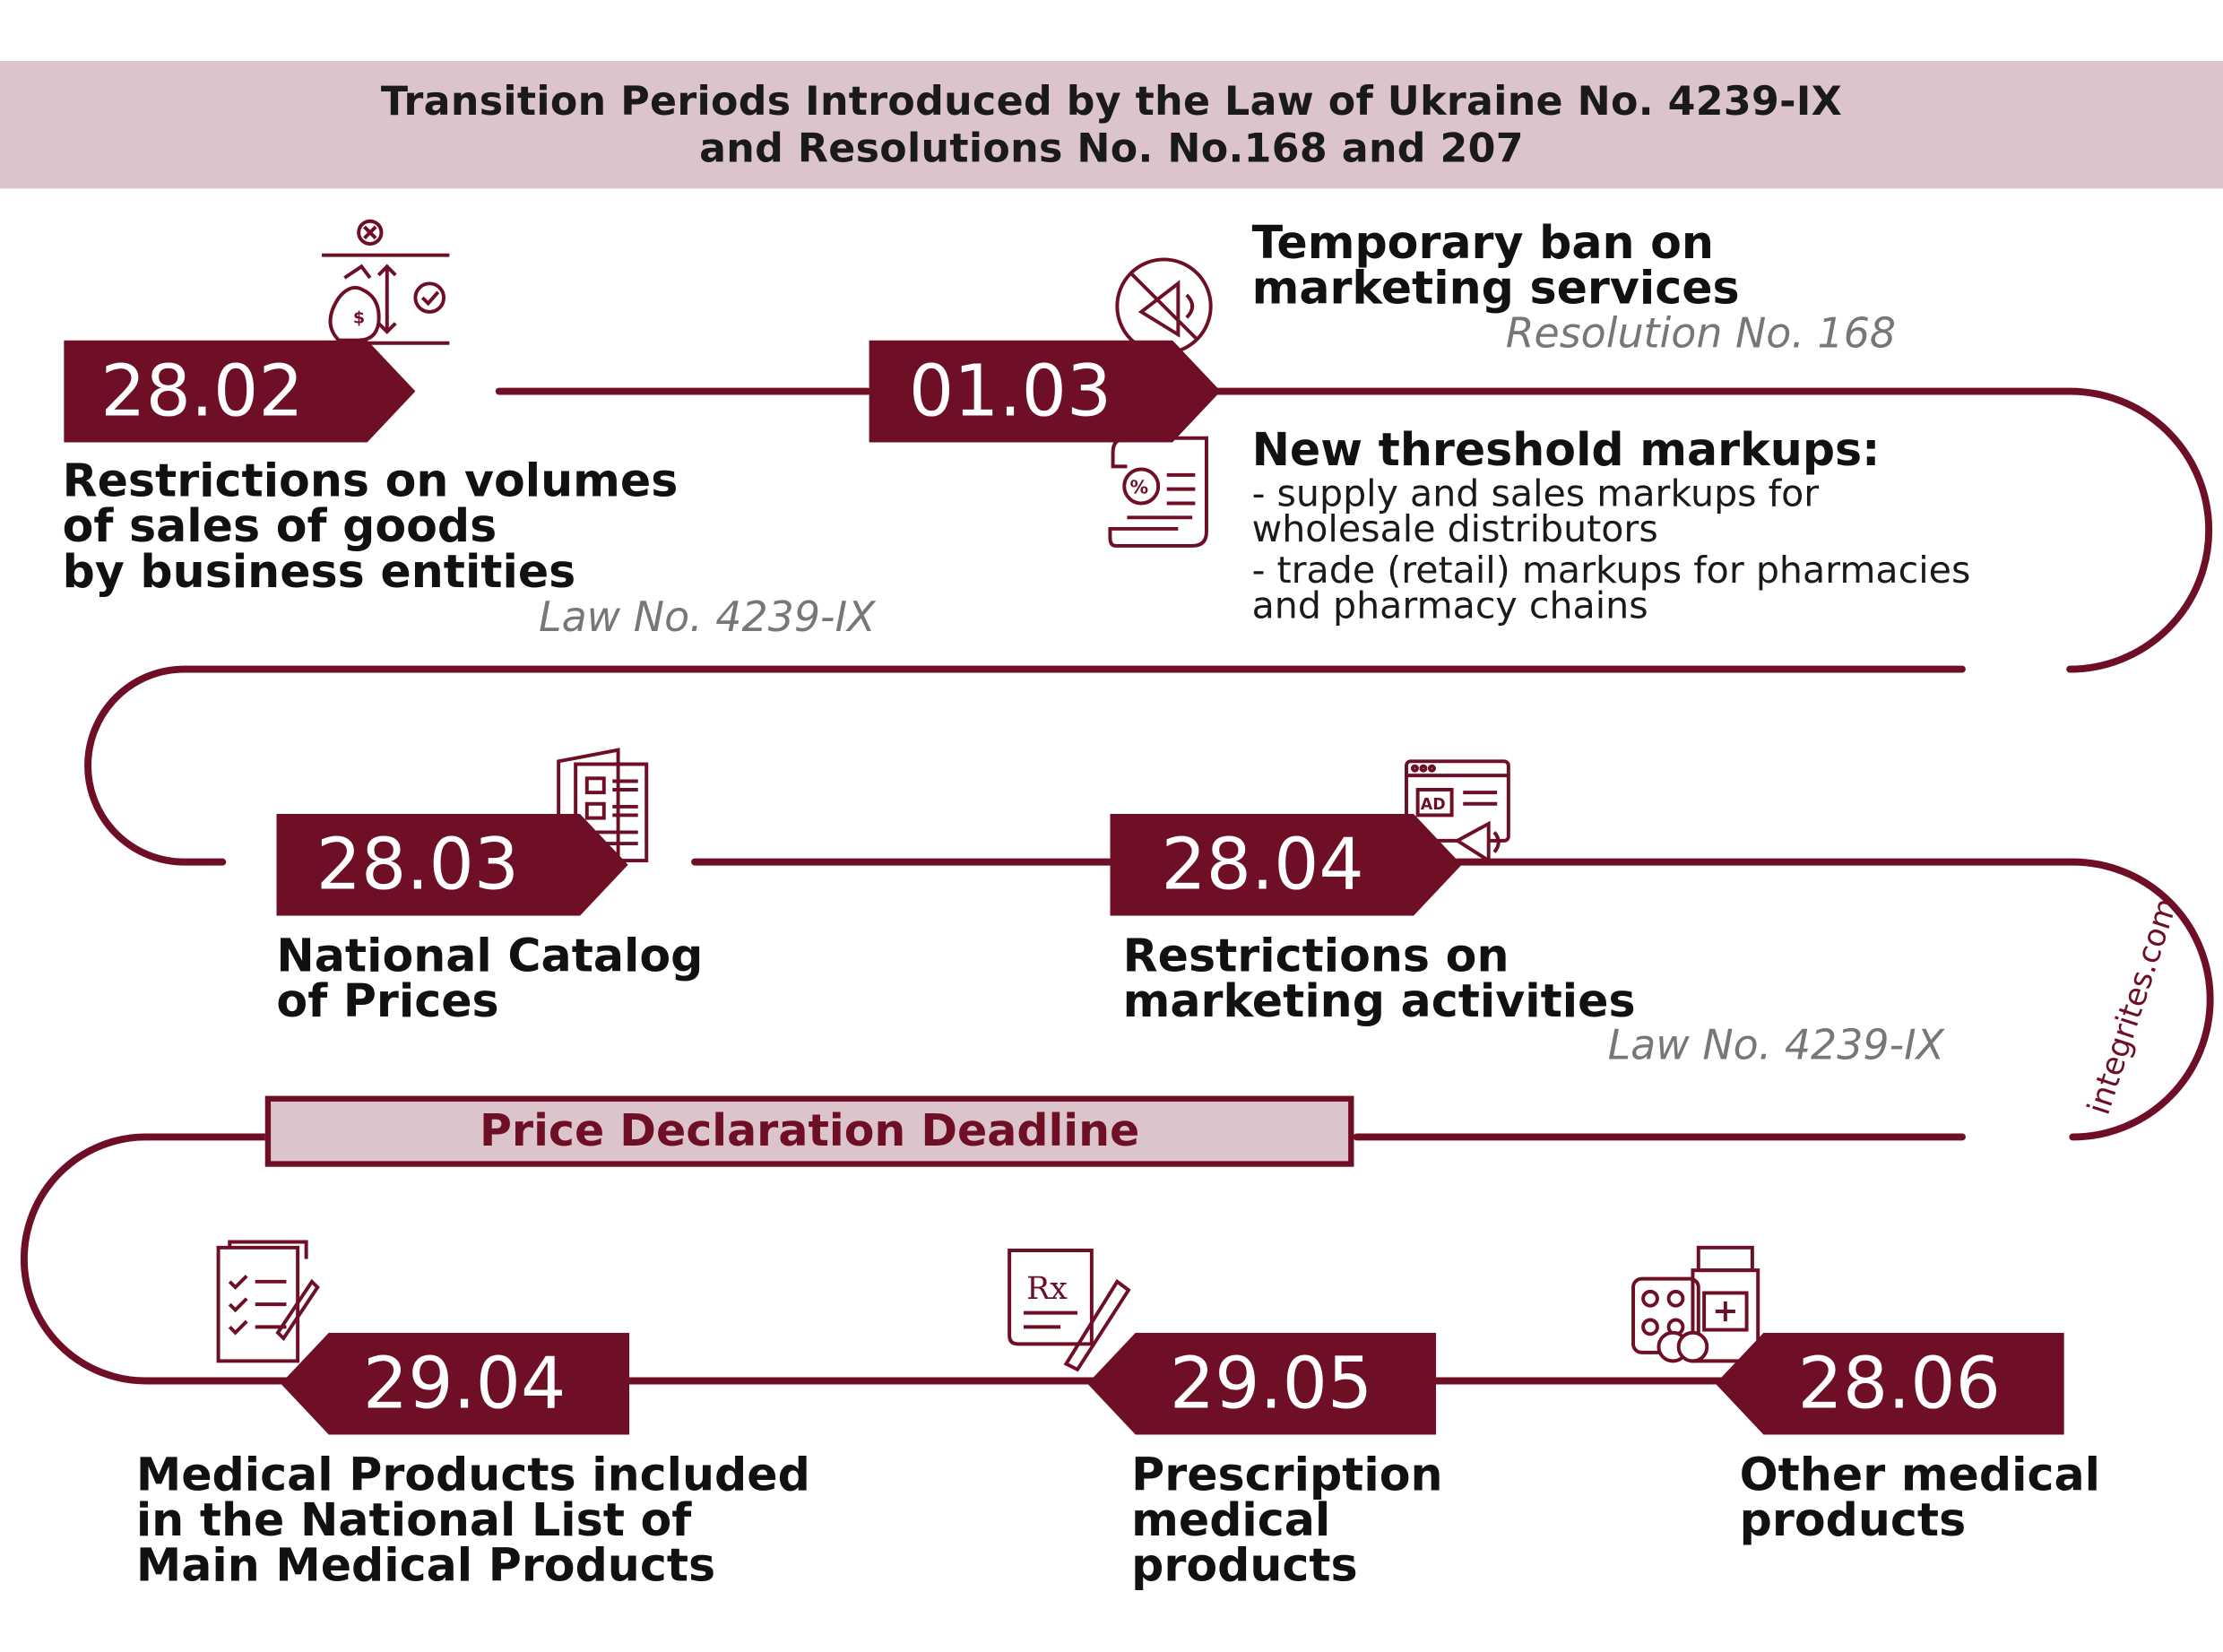 Image resolution: width=2223 pixels, height=1652 pixels. What do you see at coordinates (1231, 1519) in the screenshot?
I see `heading-line: medical` at bounding box center [1231, 1519].